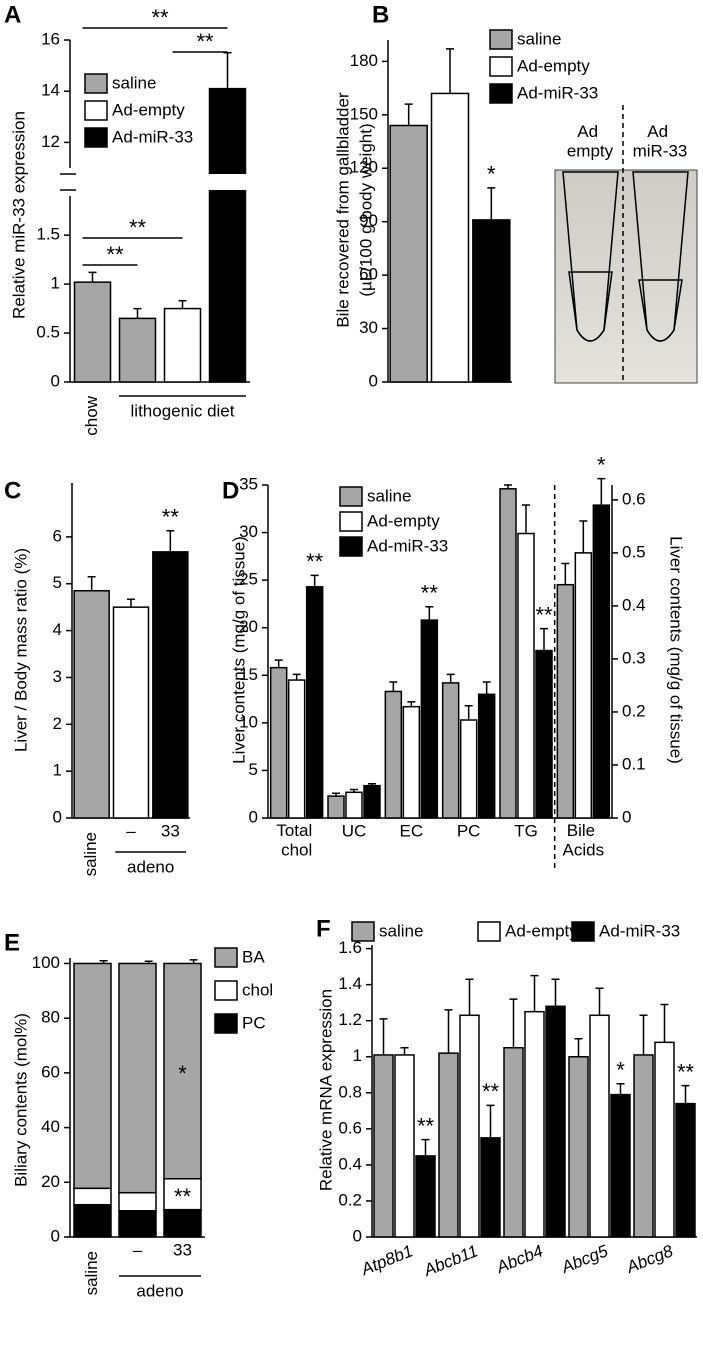  What do you see at coordinates (12, 942) in the screenshot?
I see `panel-letter: E` at bounding box center [12, 942].